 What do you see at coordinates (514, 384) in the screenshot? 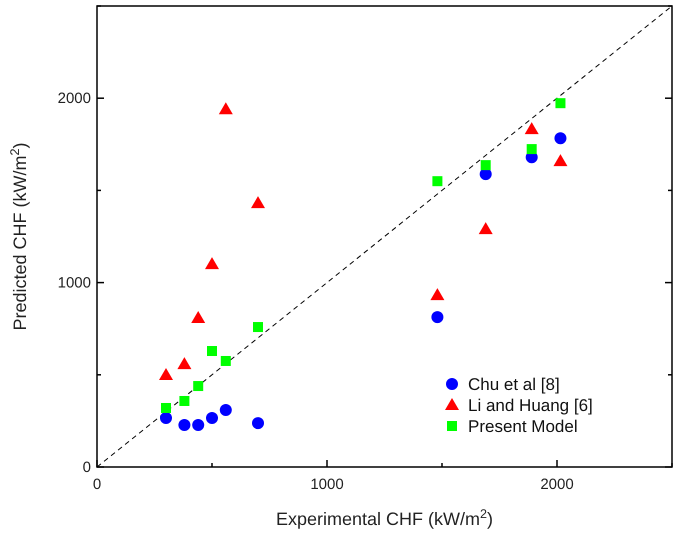
I see `legend-label: Chu et al [8]` at bounding box center [514, 384].